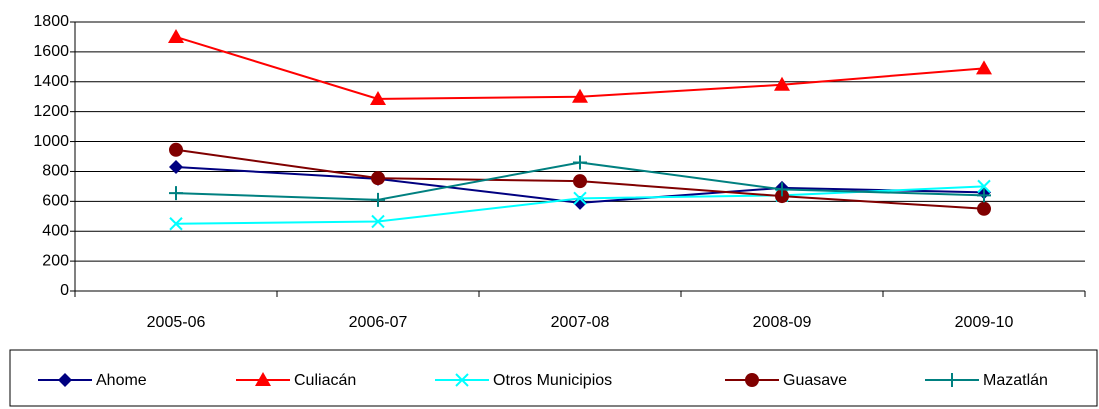  Describe the element at coordinates (55, 171) in the screenshot. I see `y-tick-label: 800` at that location.